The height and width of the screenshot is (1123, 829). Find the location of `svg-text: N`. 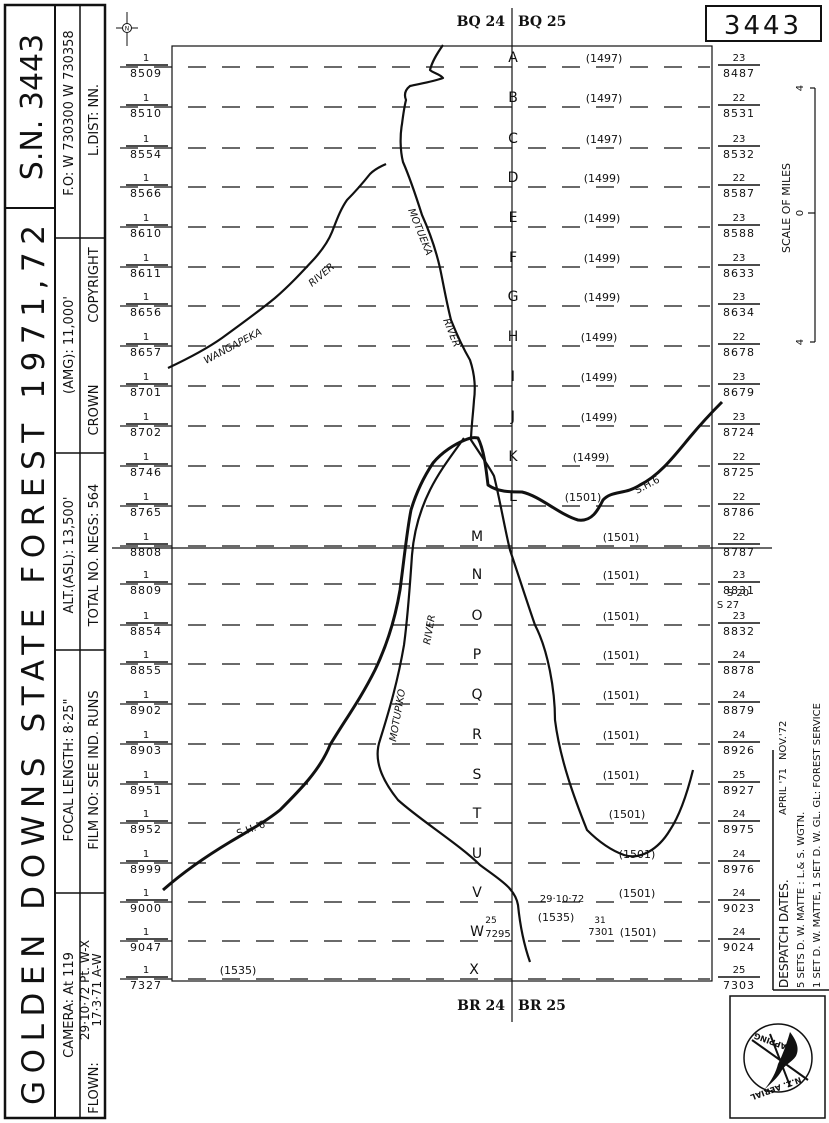

svg-text: N is located at coordinates (127, 29).